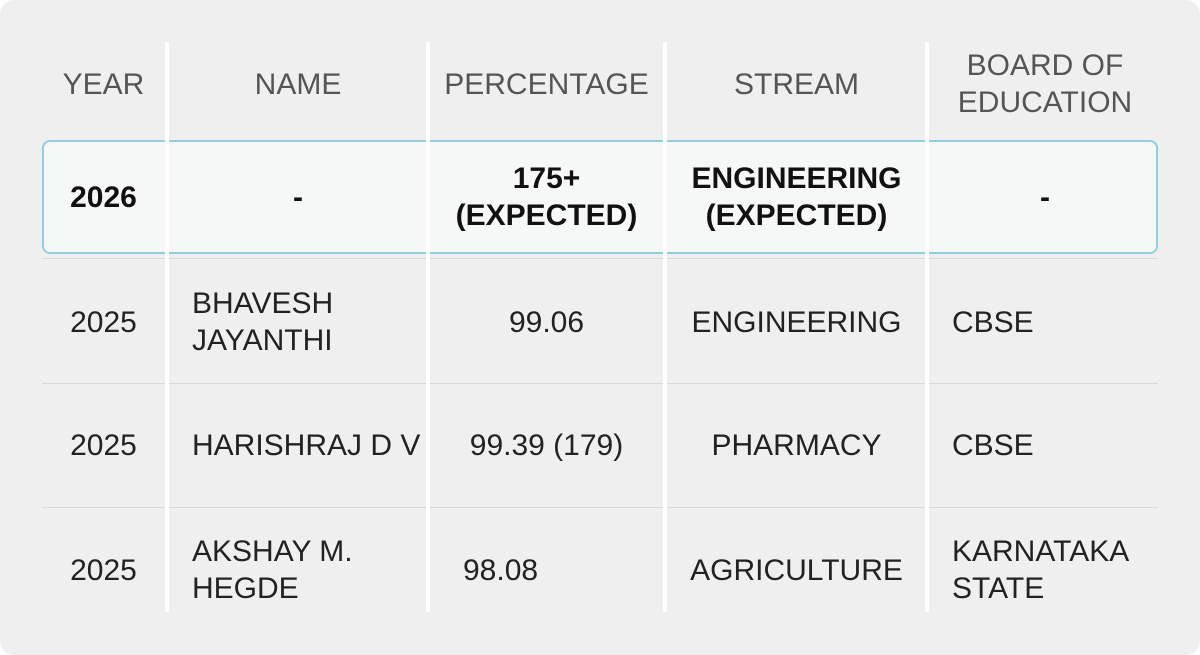 The height and width of the screenshot is (655, 1200). I want to click on cell-text: EDUCATION, so click(1045, 102).